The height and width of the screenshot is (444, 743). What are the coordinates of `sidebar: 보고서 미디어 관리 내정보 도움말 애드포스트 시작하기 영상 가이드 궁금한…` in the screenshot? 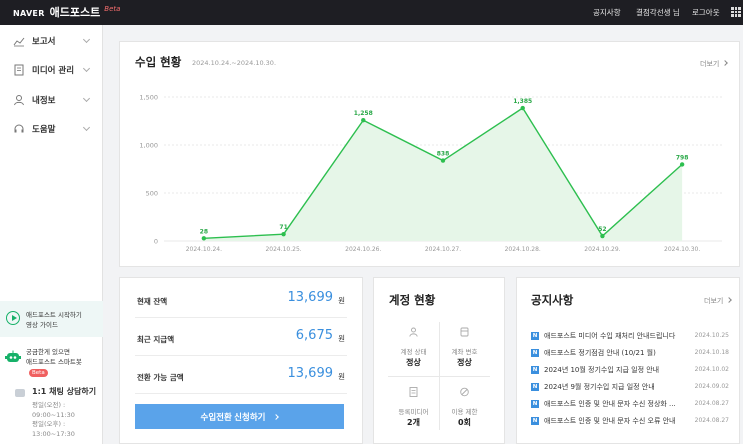 It's located at (51, 234).